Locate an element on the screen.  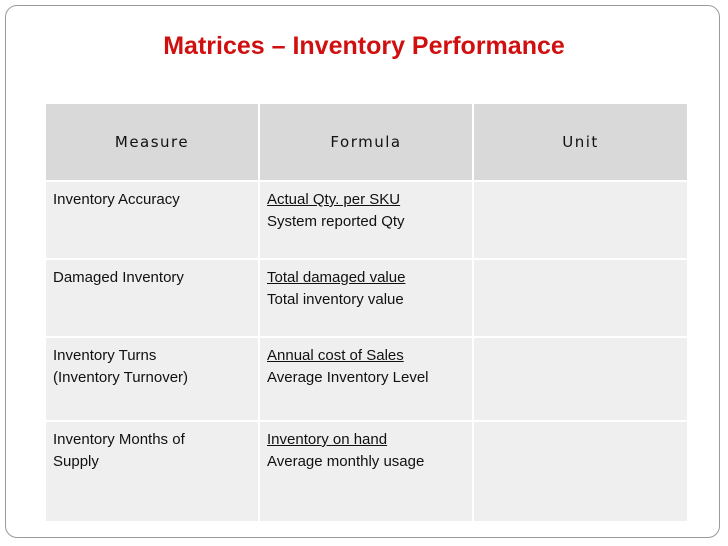
measure-text: Supply is located at coordinates (76, 461).